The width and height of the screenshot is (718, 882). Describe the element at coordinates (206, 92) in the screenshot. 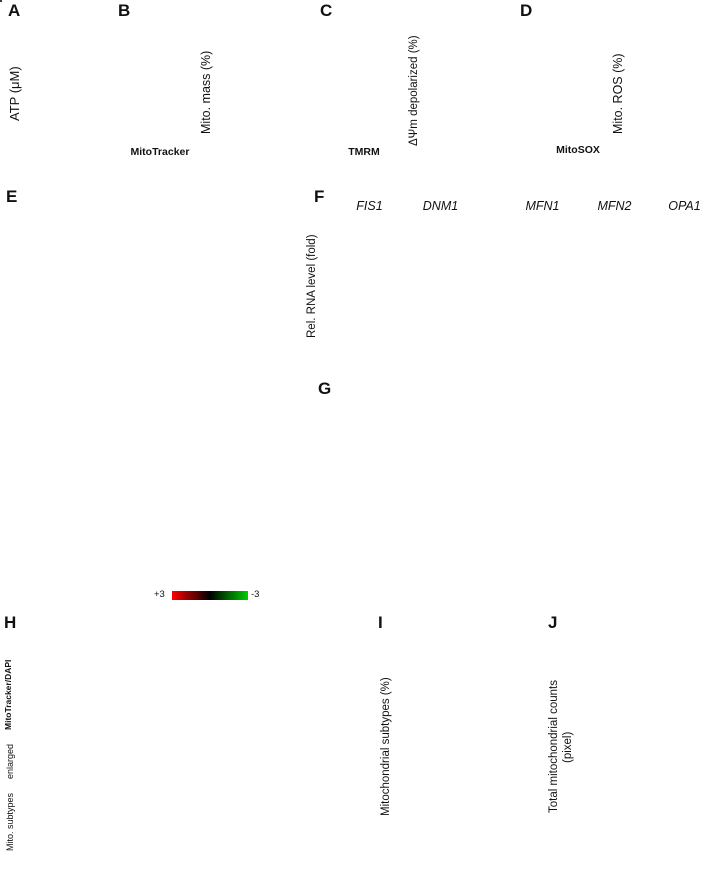

I see `panel-b-ylabel: Mito. mass (%)` at that location.